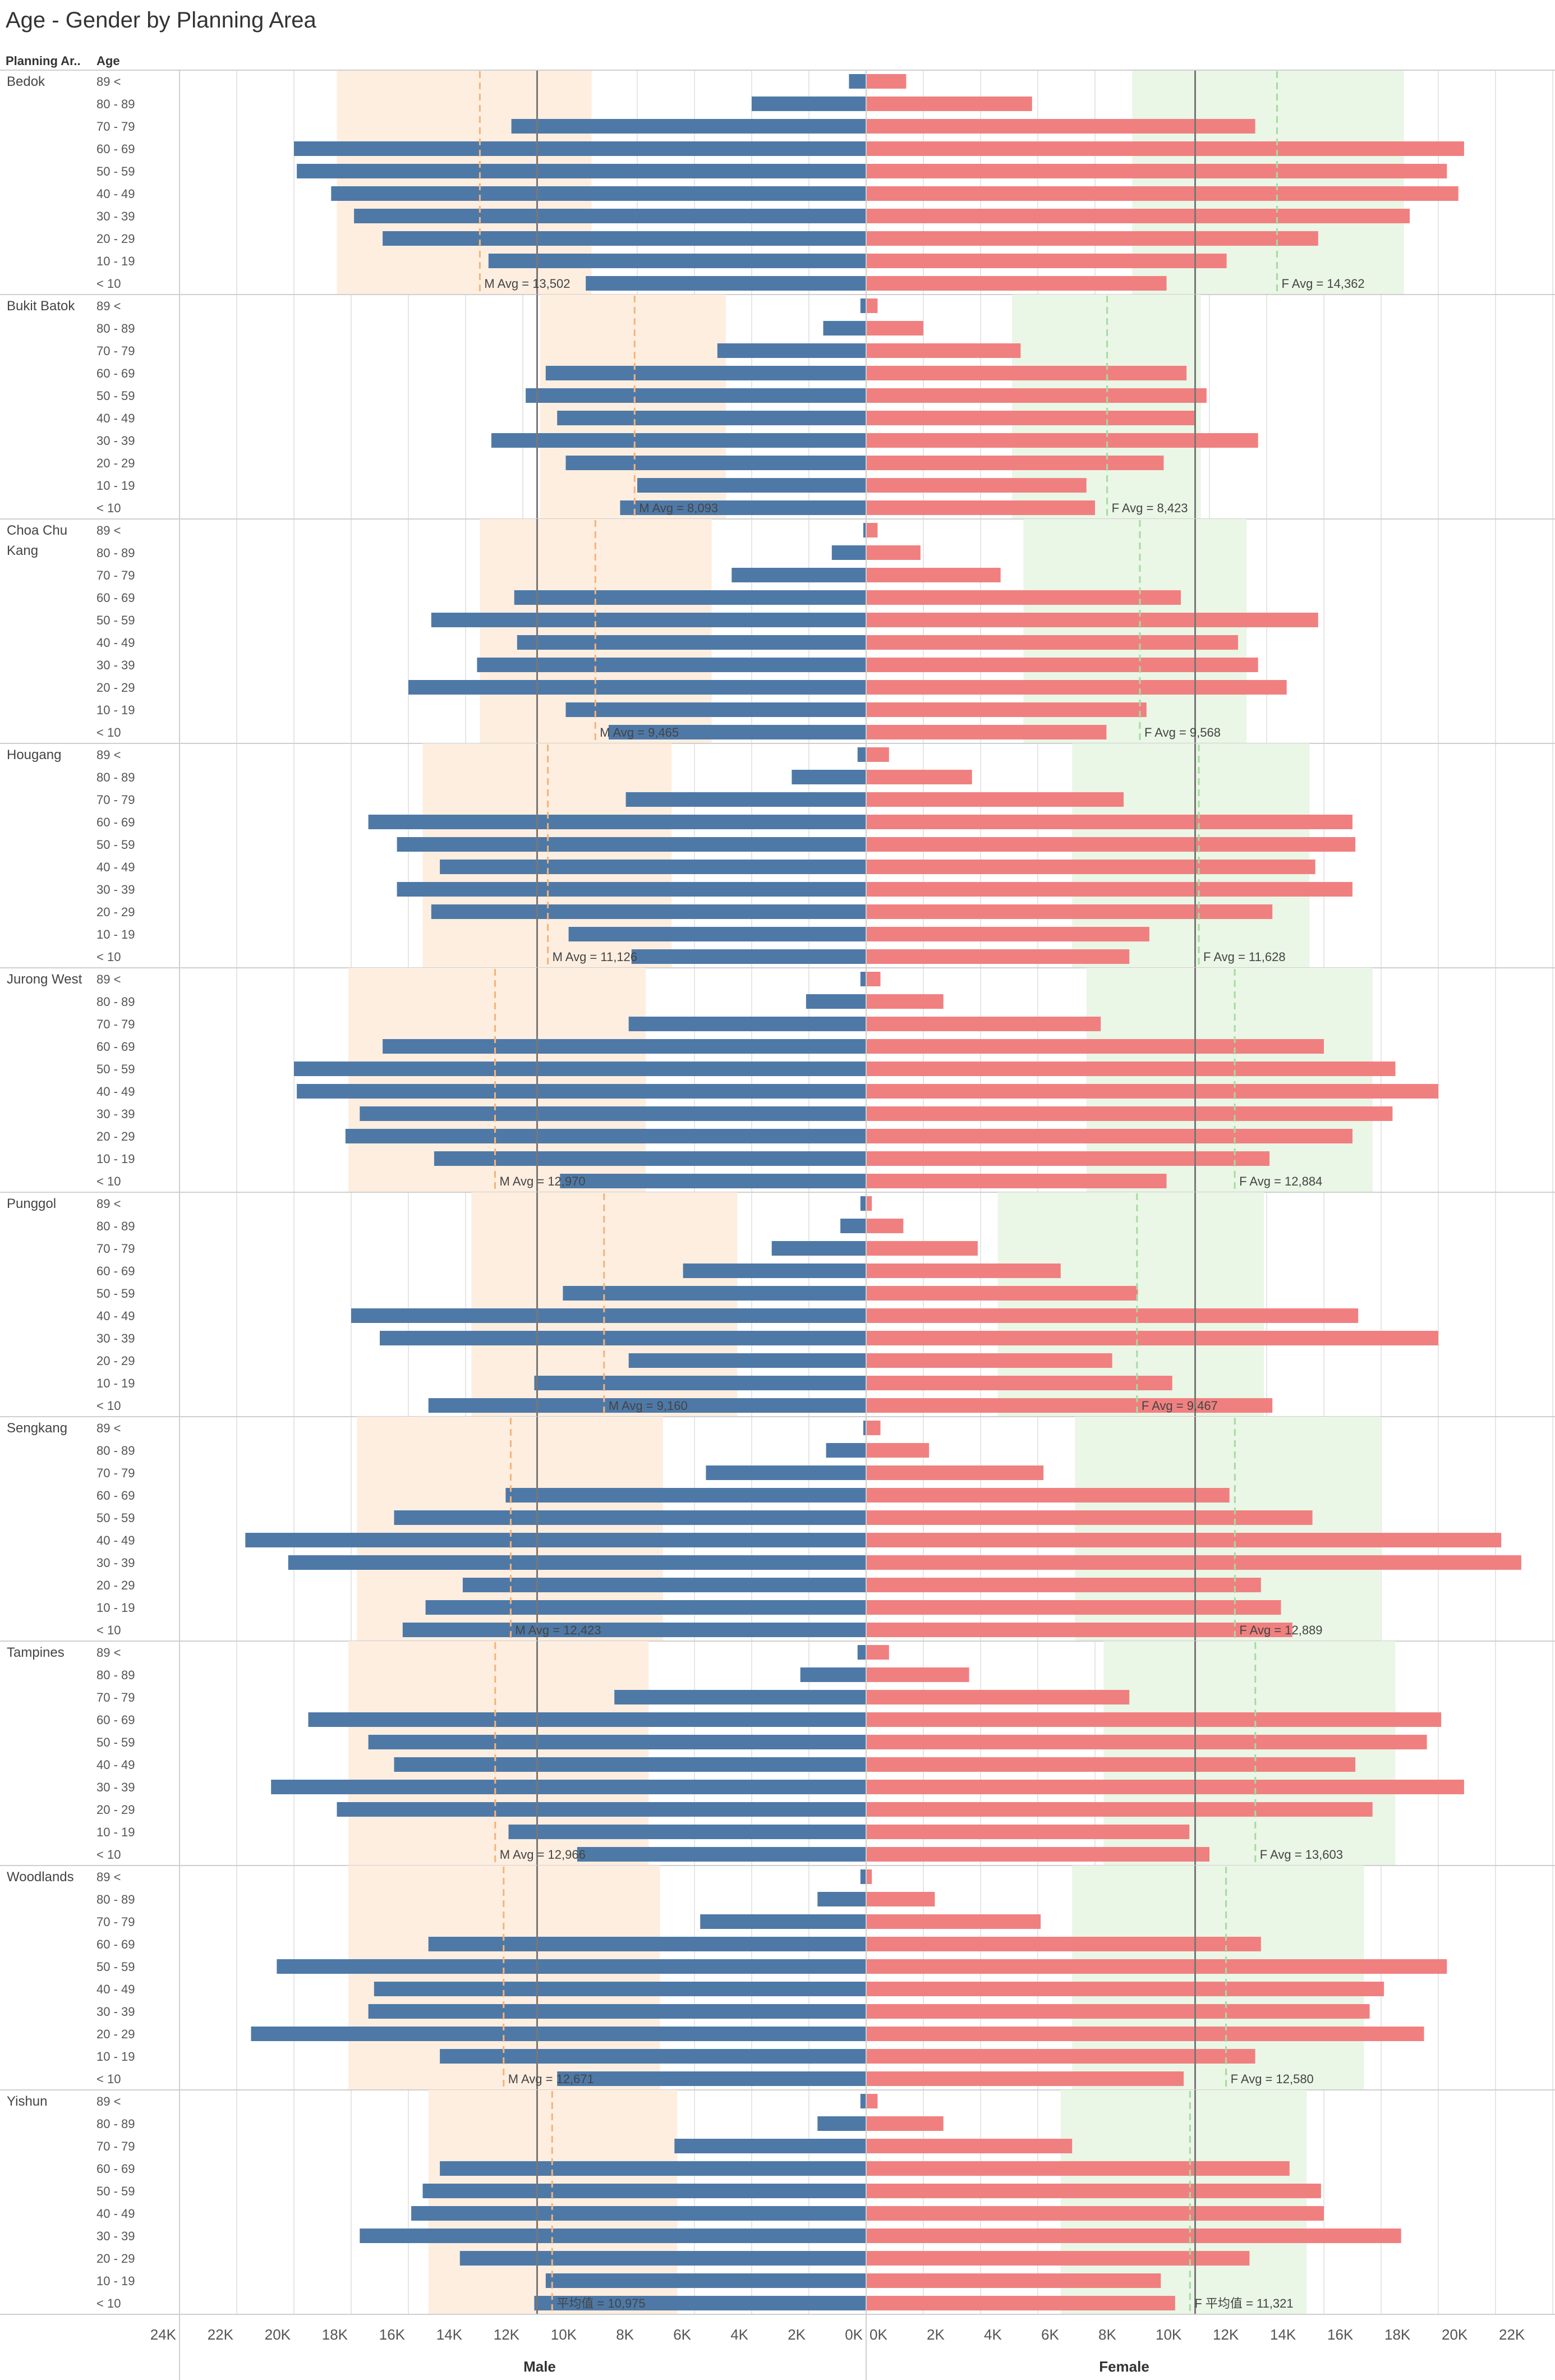 This screenshot has width=1555, height=2380. Describe the element at coordinates (41, 1877) in the screenshot. I see `planning-area-label: Woodlands` at that location.